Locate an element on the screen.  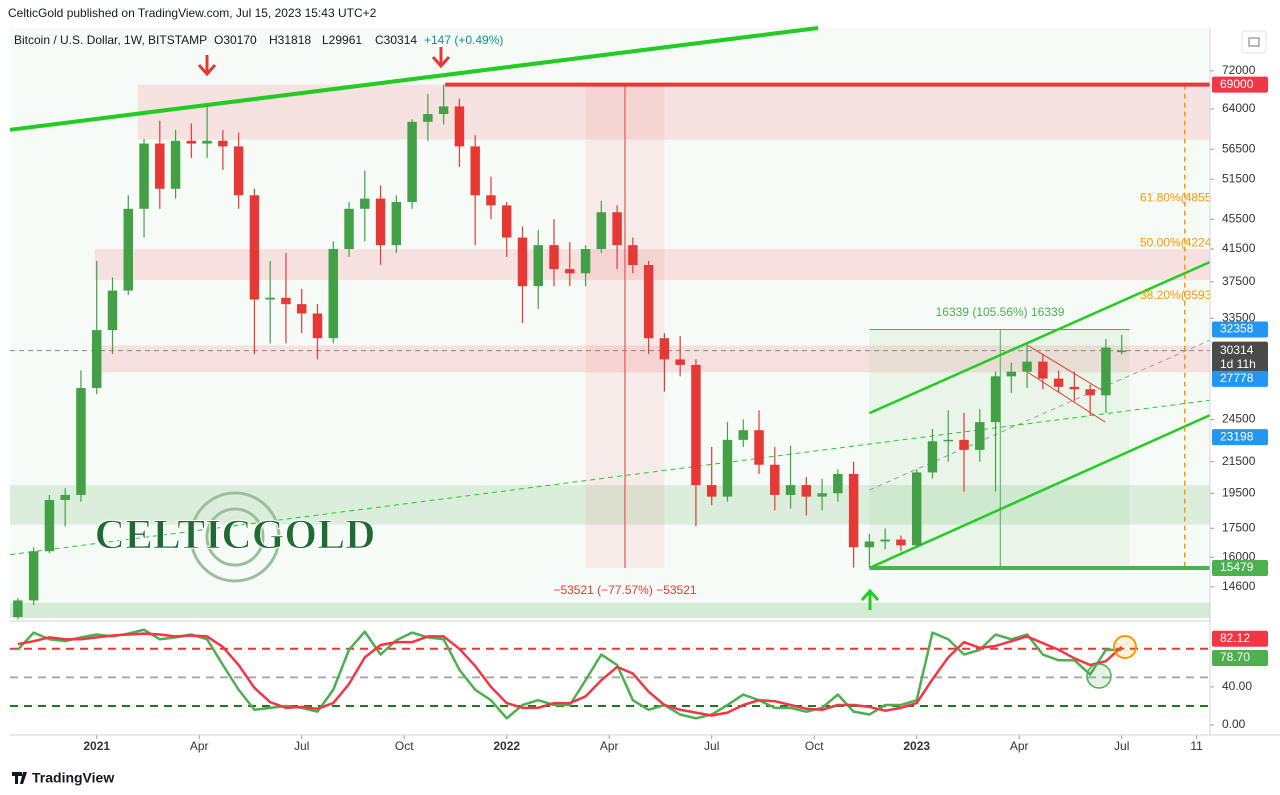
y-tick-label: 51500 is located at coordinates (1239, 178).